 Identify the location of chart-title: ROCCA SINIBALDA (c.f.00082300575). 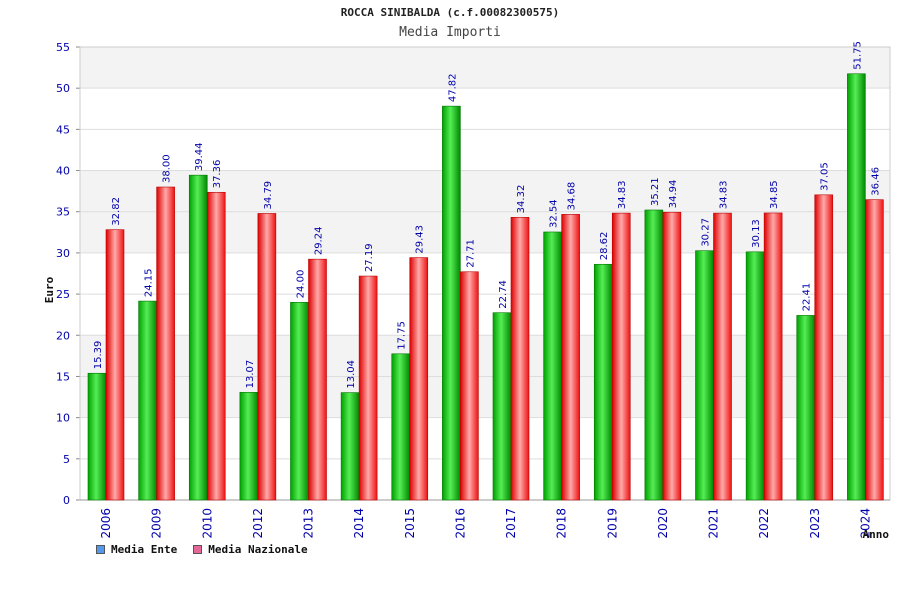
(450, 12).